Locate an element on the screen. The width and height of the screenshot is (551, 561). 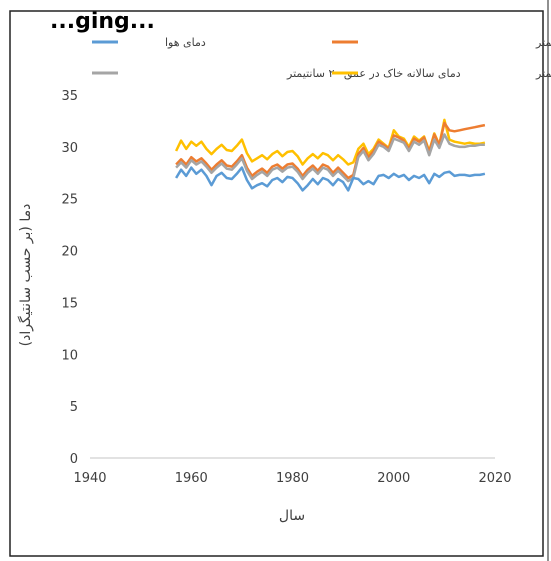
x-tick-label: 1940 is located at coordinates (89, 478).